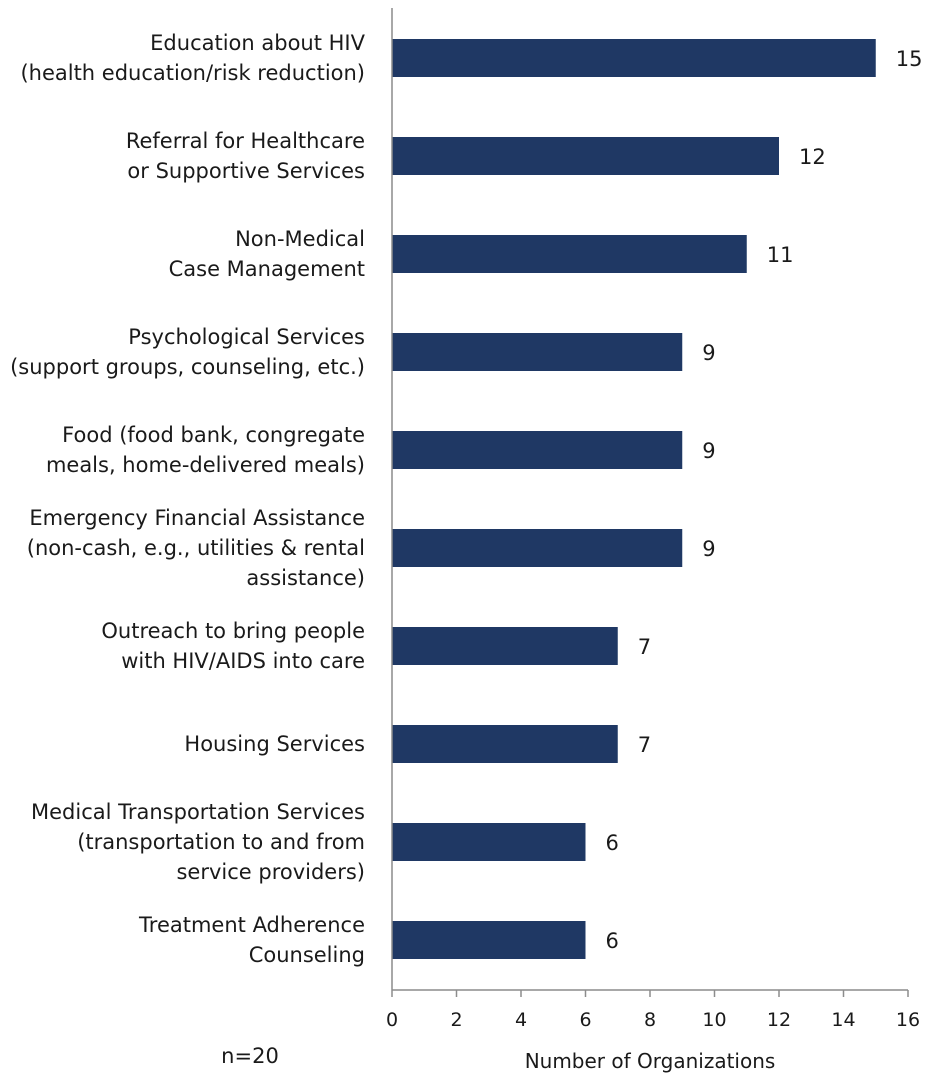  What do you see at coordinates (250, 1056) in the screenshot?
I see `sample-size-note: n=20` at bounding box center [250, 1056].